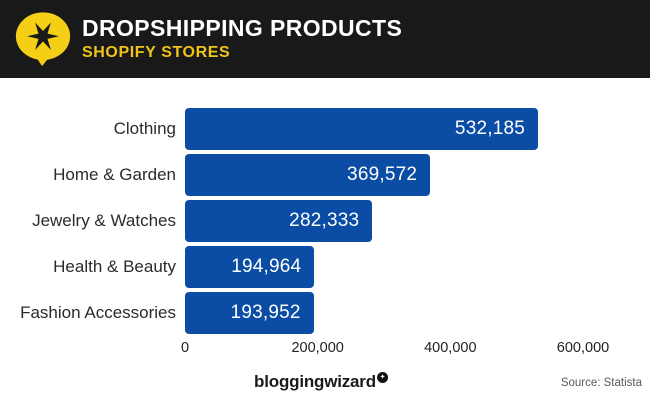  What do you see at coordinates (114, 266) in the screenshot?
I see `category-label: Health & Beauty` at bounding box center [114, 266].